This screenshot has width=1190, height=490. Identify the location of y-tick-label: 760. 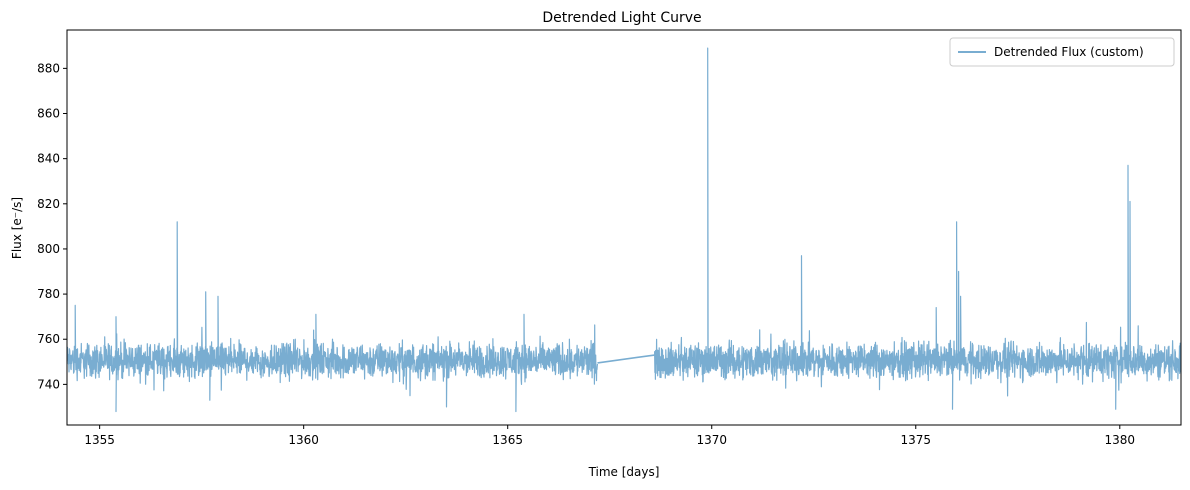
(48, 339).